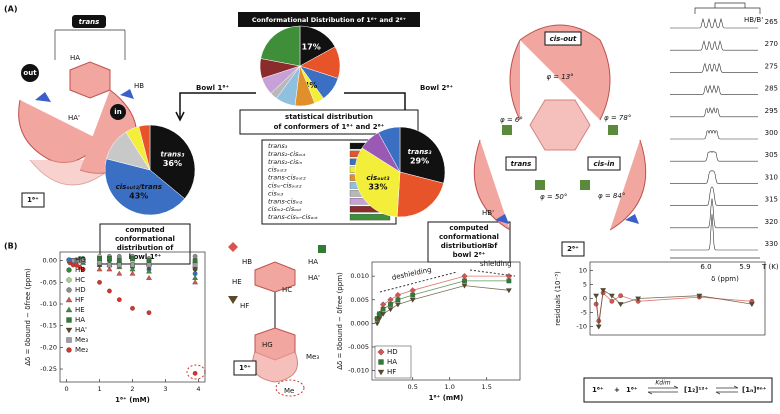  I want to click on legend-label: HA, so click(392, 362).